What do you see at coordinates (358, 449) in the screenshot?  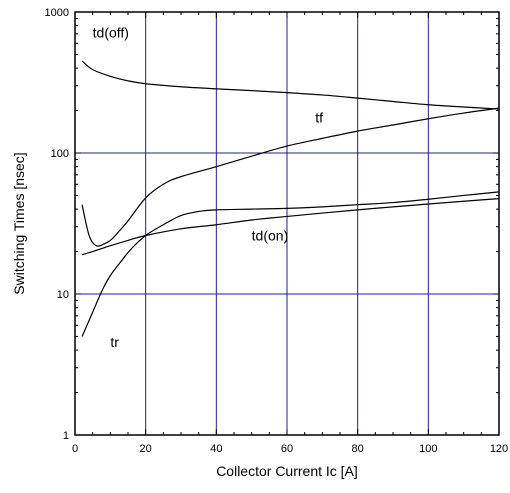 I see `x-tick-label-80: 80` at bounding box center [358, 449].